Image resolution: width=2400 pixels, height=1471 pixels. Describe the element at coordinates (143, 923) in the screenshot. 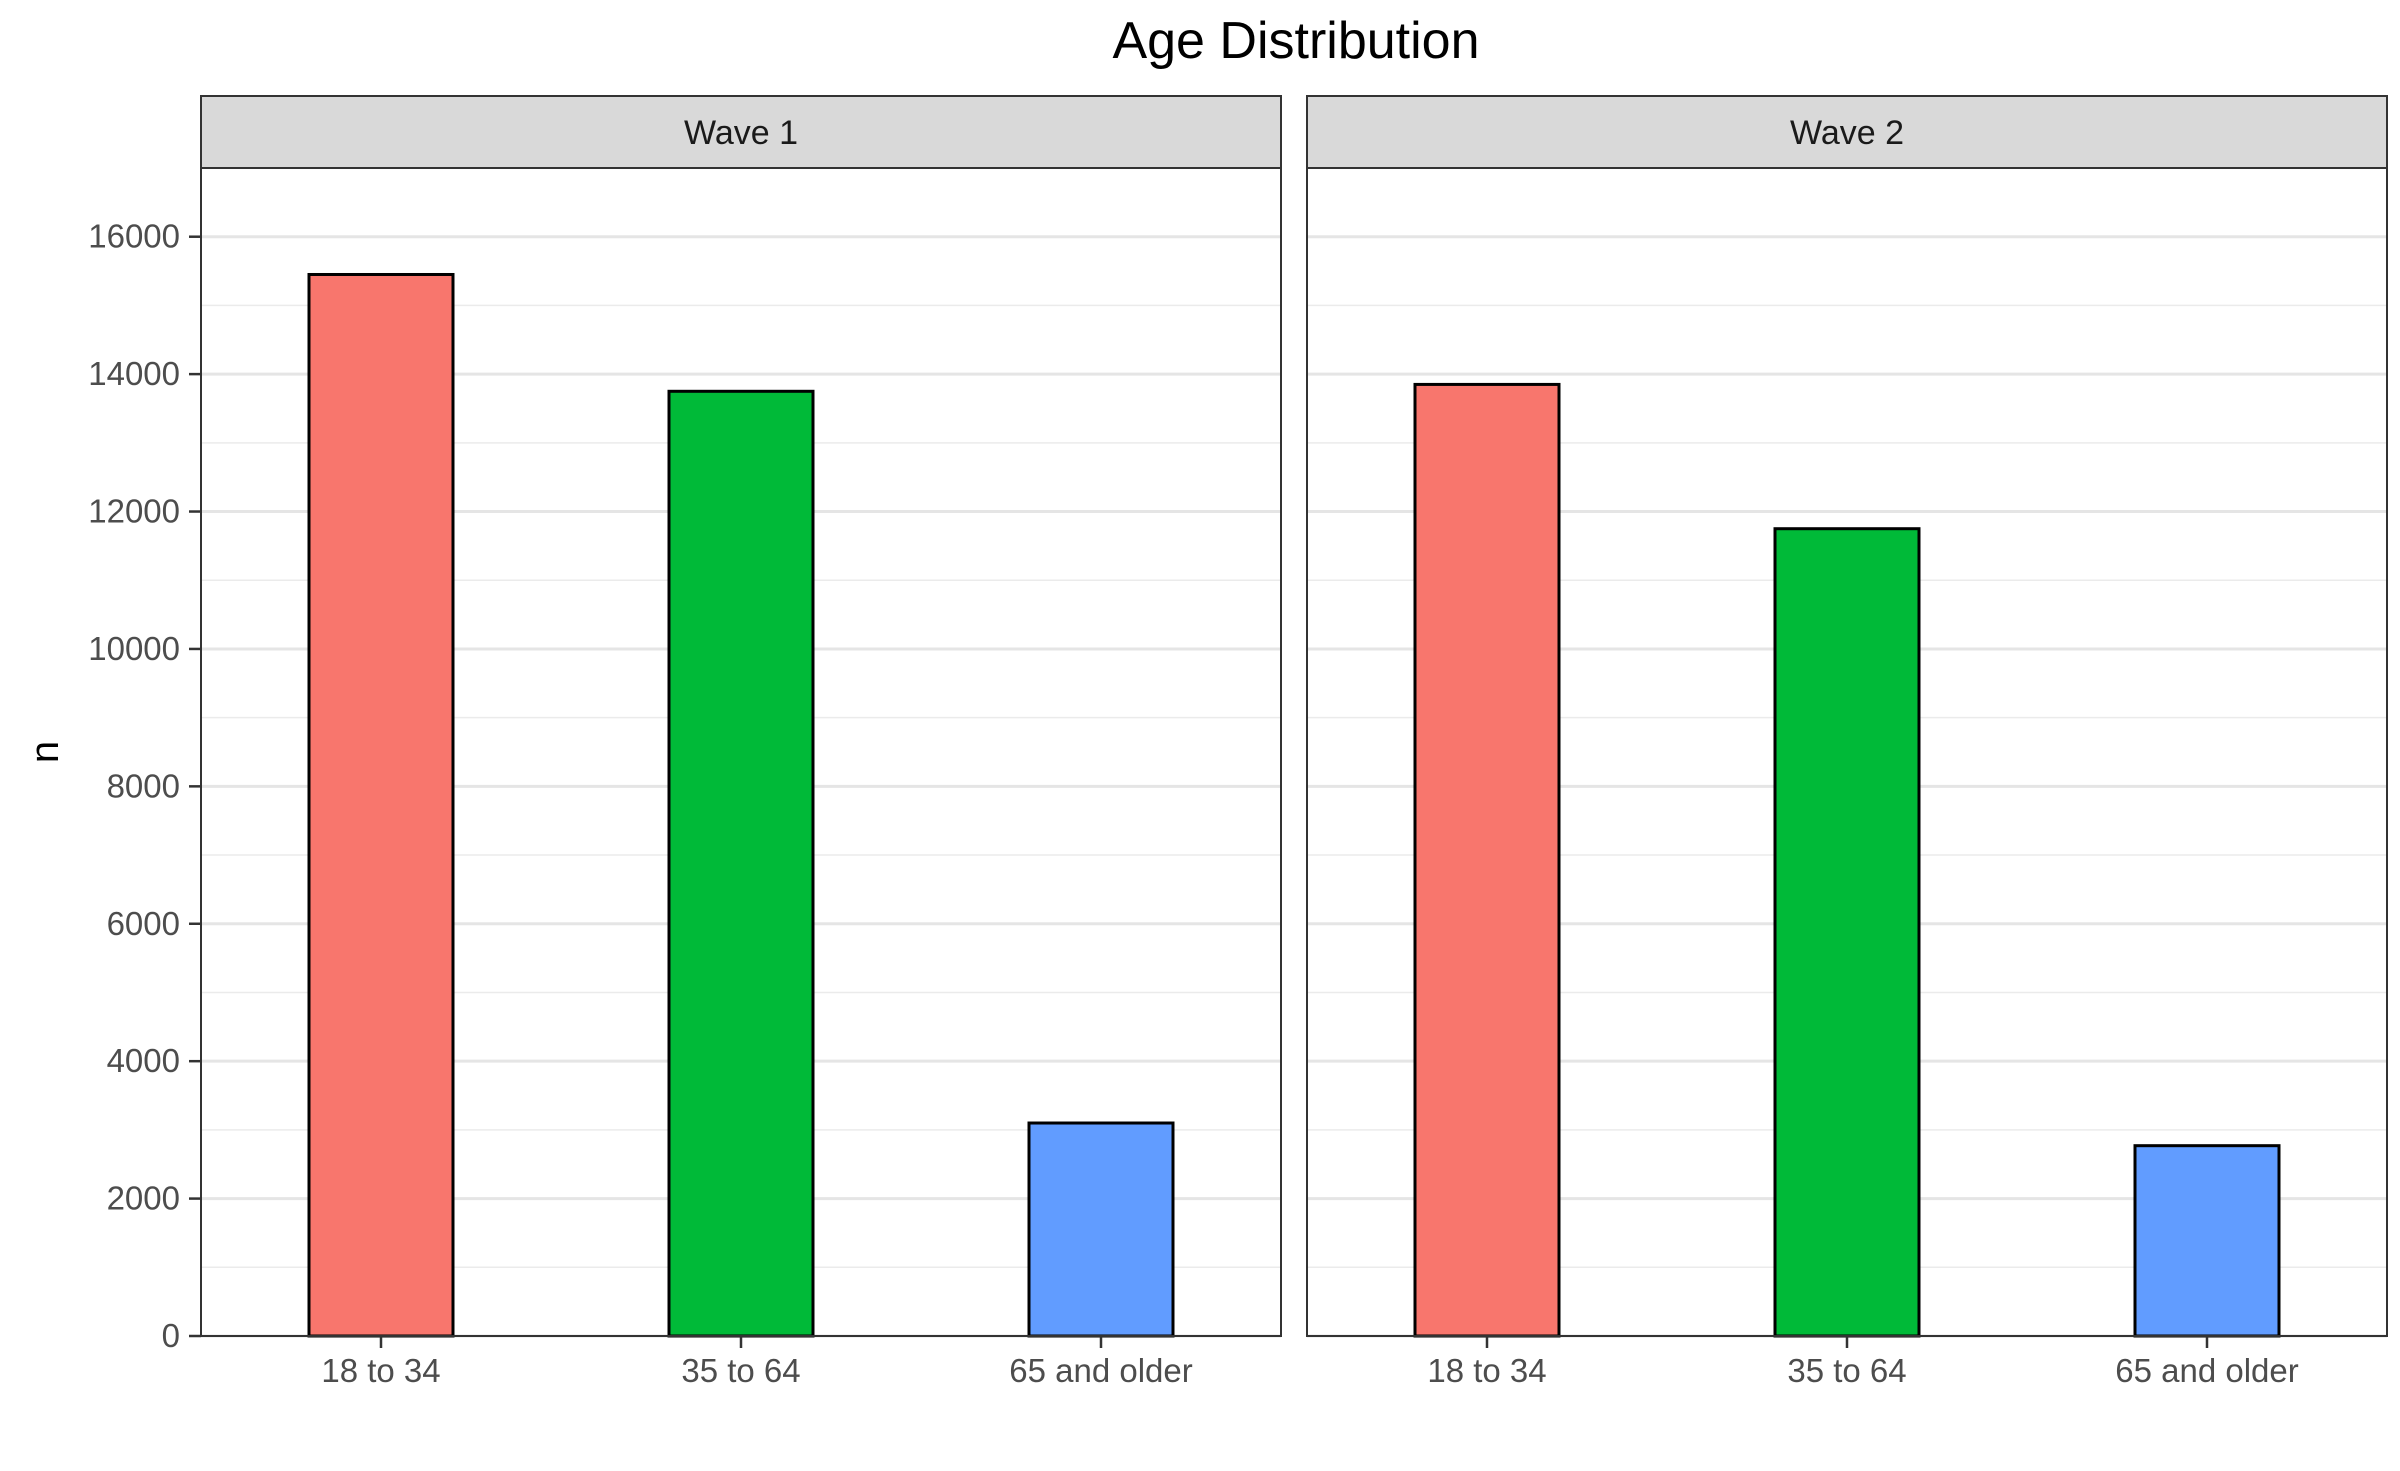

I see `y-tick-label: 6000` at that location.